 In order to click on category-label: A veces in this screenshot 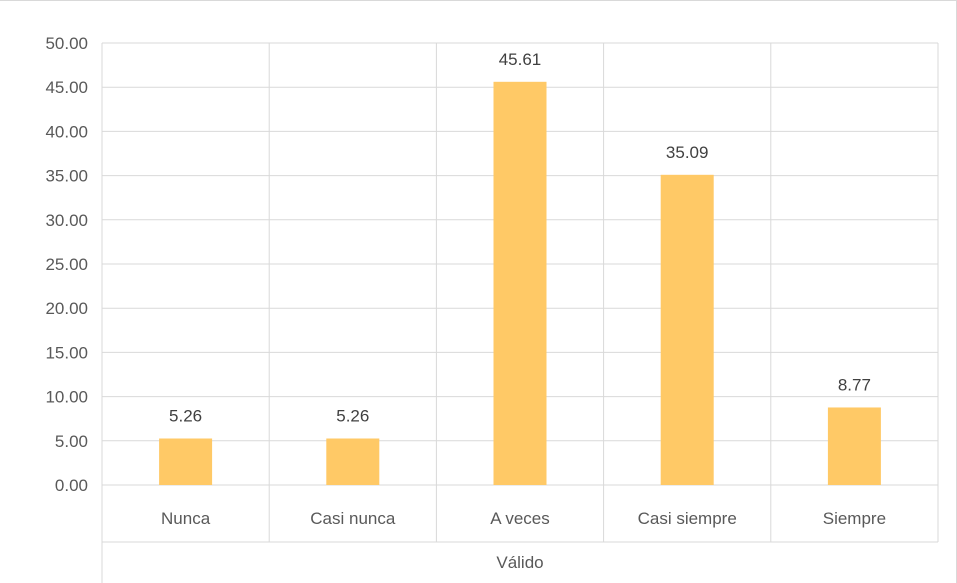, I will do `click(520, 518)`.